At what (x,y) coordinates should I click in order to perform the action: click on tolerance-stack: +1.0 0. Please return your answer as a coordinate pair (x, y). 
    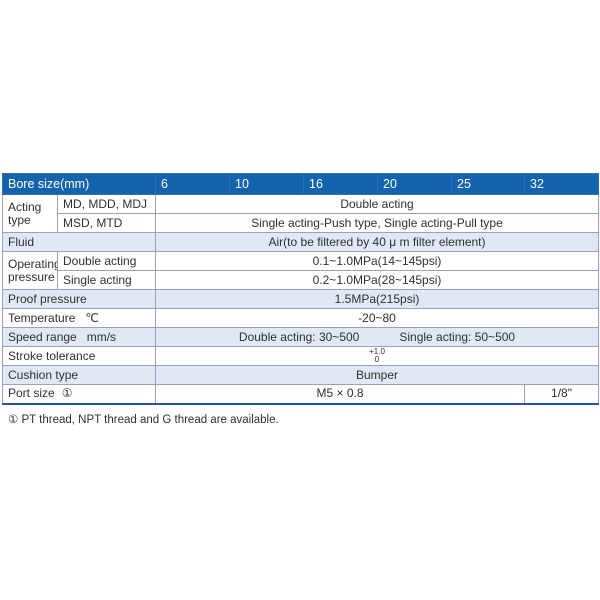
    Looking at the image, I should click on (377, 356).